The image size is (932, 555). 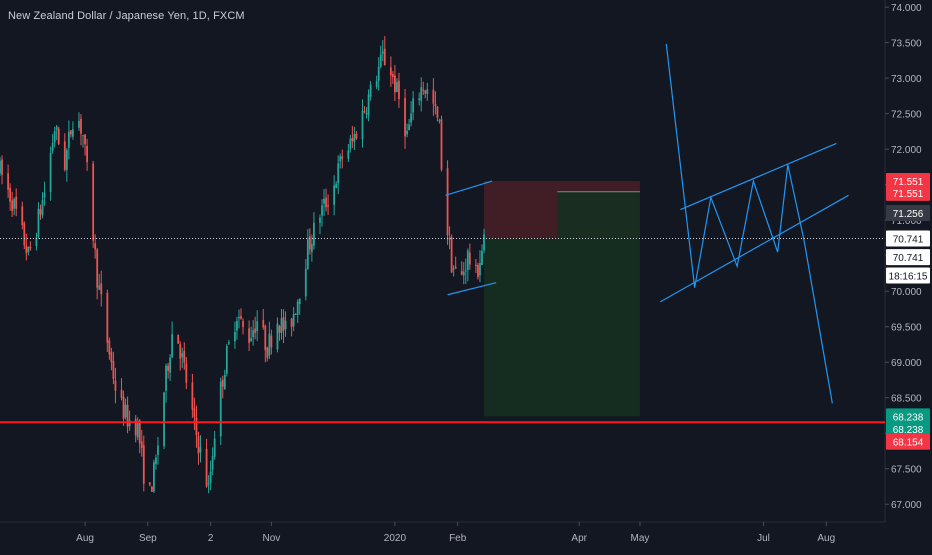 What do you see at coordinates (469, 188) in the screenshot?
I see `wedge-trendline` at bounding box center [469, 188].